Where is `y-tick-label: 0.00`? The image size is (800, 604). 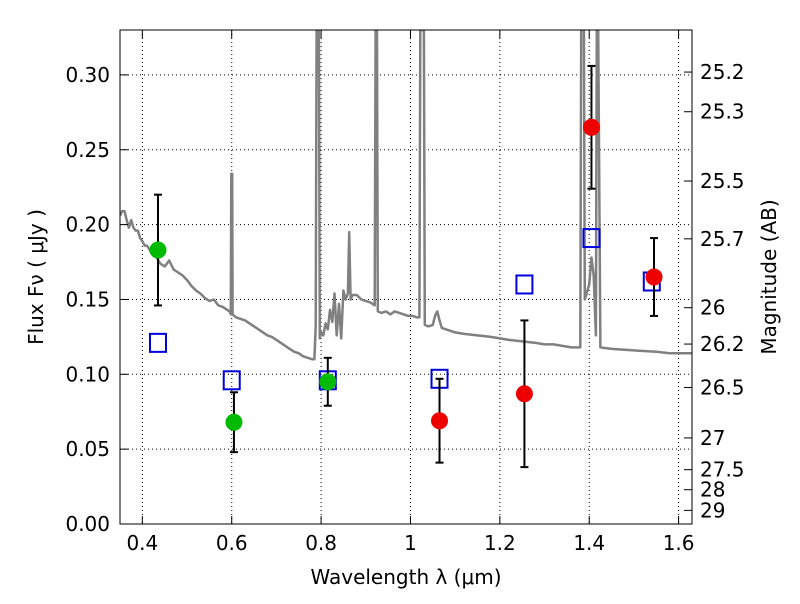 y-tick-label: 0.00 is located at coordinates (87, 524).